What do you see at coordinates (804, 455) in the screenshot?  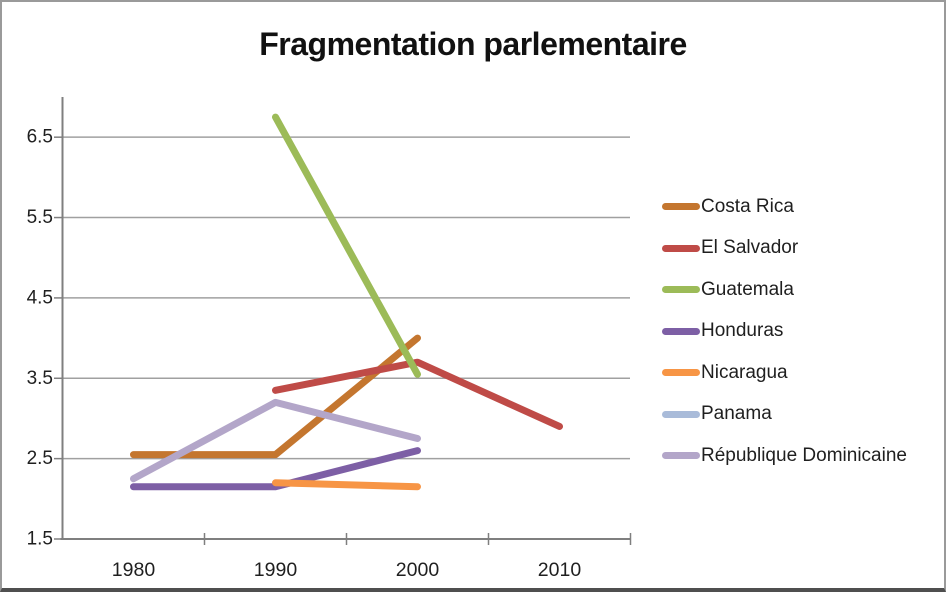 I see `legend-label: République Dominicaine` at bounding box center [804, 455].